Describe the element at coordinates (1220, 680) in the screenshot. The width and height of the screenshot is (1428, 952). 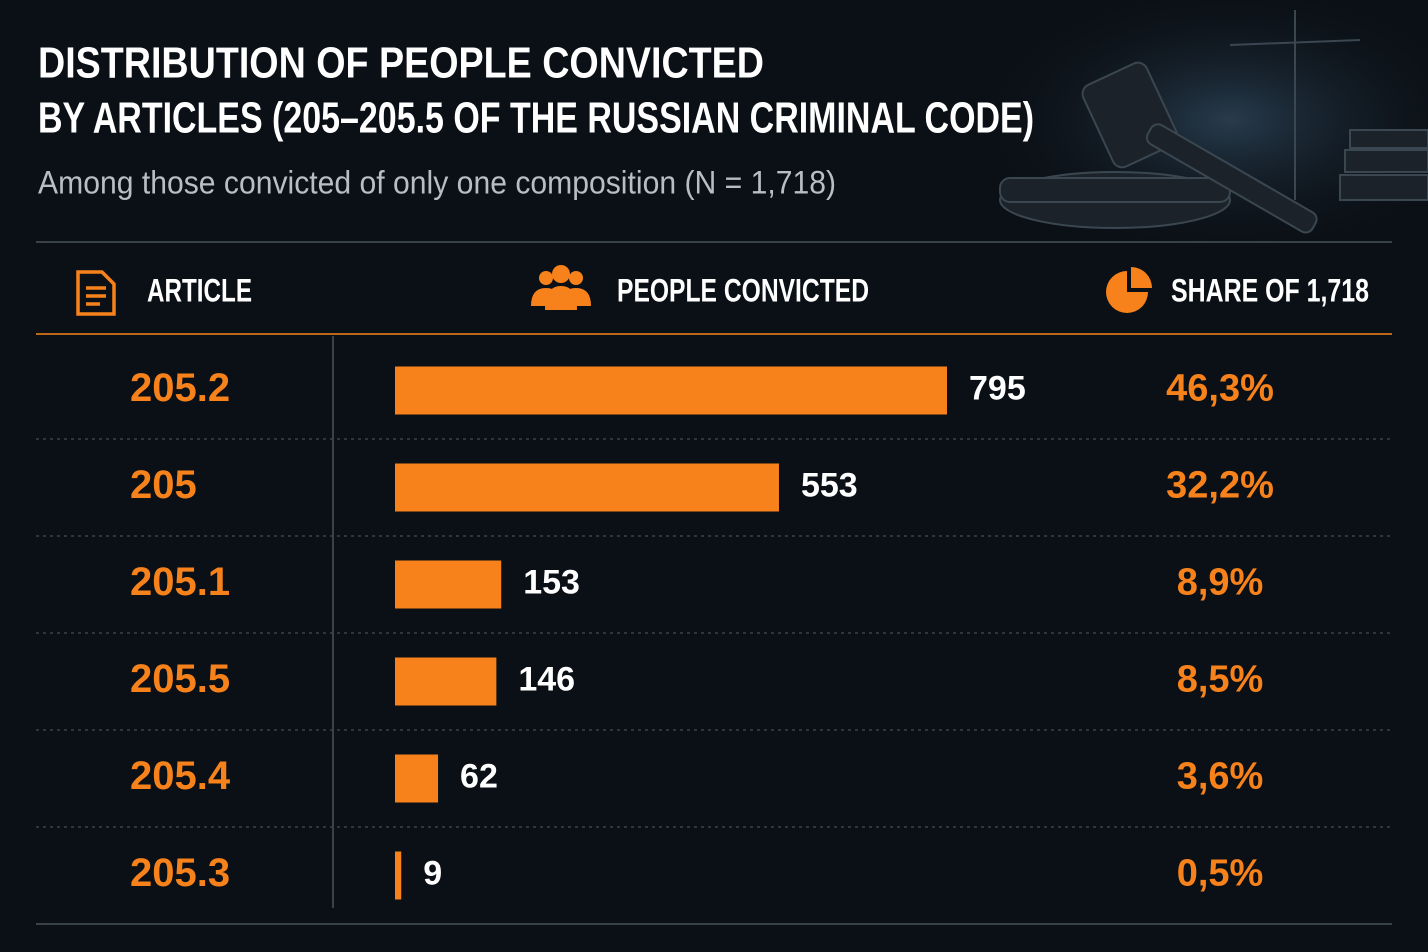
I see `share-label: 8,5%` at that location.